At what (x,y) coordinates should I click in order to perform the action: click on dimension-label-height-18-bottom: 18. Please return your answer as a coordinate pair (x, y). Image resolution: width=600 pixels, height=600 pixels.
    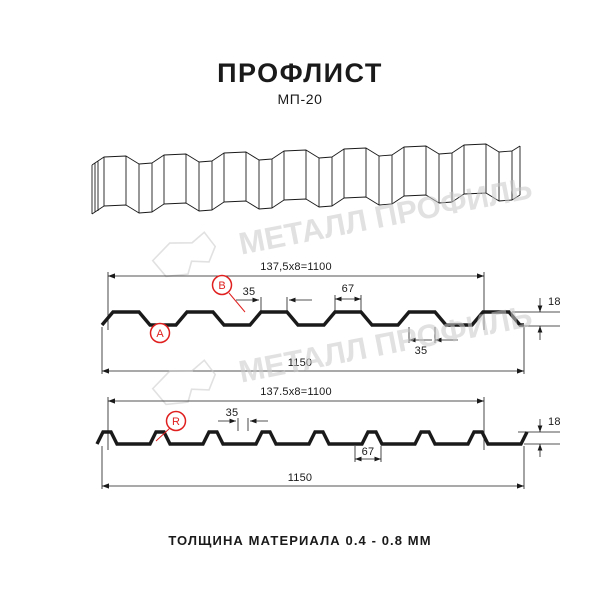
    Looking at the image, I should click on (554, 422).